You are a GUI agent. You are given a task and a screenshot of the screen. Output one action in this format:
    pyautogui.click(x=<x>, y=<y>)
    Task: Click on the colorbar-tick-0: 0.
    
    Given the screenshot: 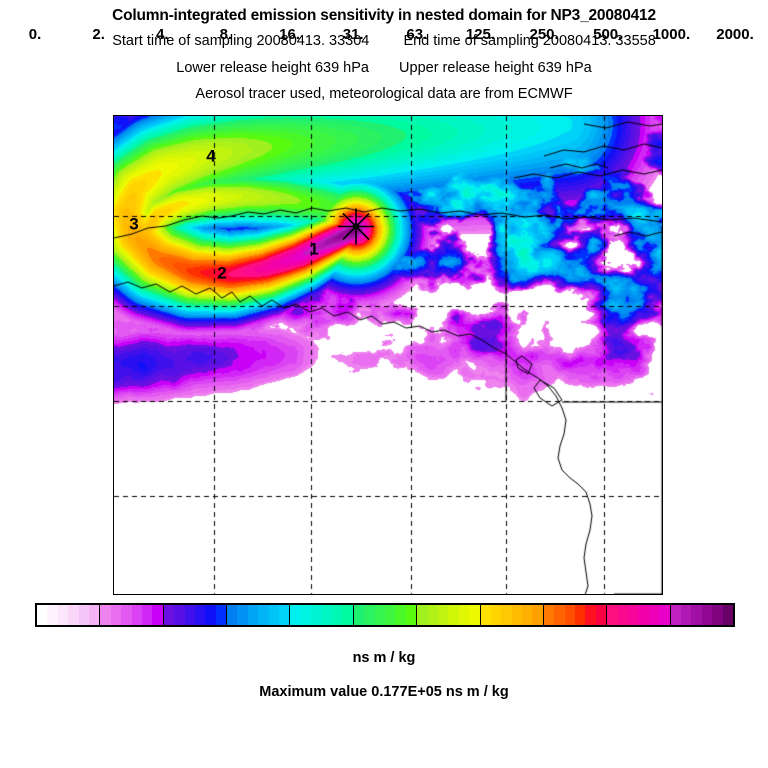 What is the action you would take?
    pyautogui.click(x=35, y=34)
    